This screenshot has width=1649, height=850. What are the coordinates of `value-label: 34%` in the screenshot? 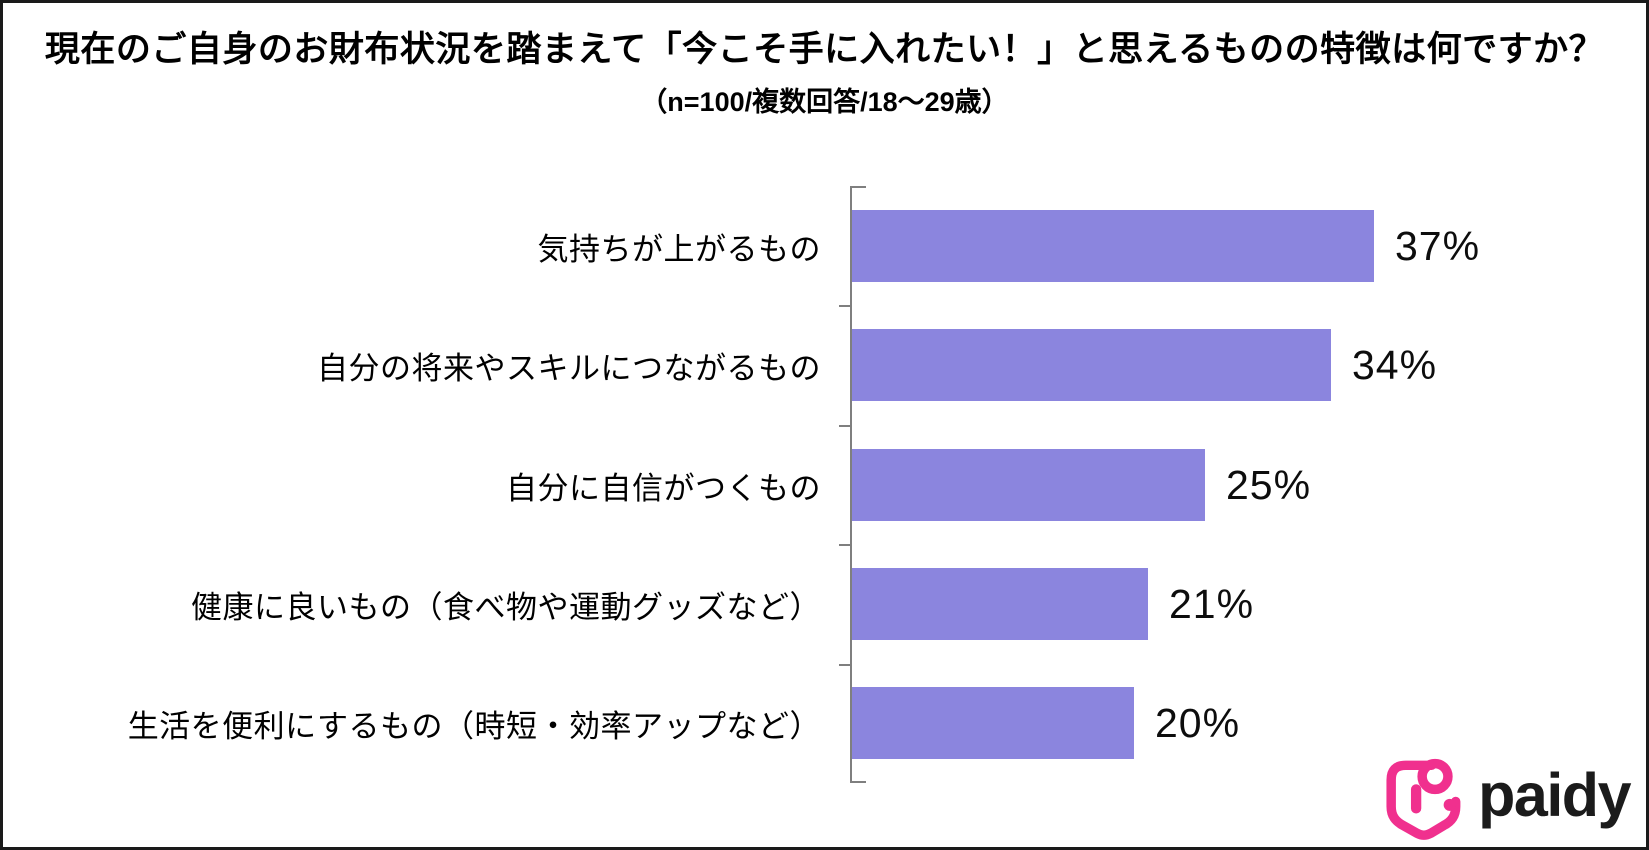 It's located at (1395, 364).